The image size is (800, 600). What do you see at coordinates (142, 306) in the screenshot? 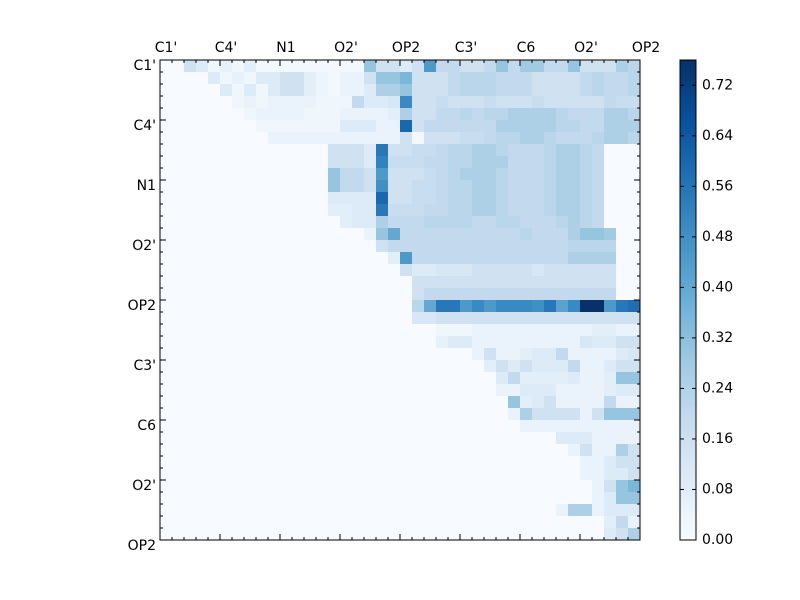
I see `y-tick-labels: C1'C4'N1O2'OP2C3'C6O2'OP2` at bounding box center [142, 306].